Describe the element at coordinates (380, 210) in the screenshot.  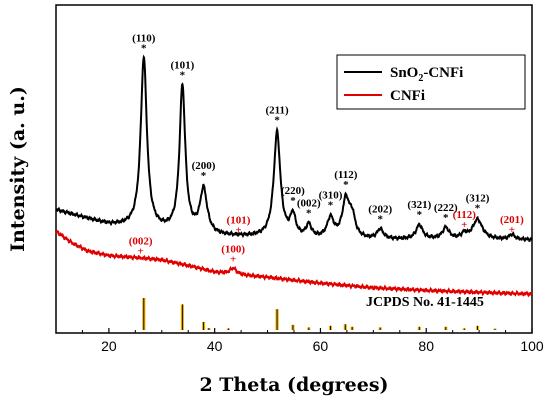
I see `peak-label: (202)` at that location.